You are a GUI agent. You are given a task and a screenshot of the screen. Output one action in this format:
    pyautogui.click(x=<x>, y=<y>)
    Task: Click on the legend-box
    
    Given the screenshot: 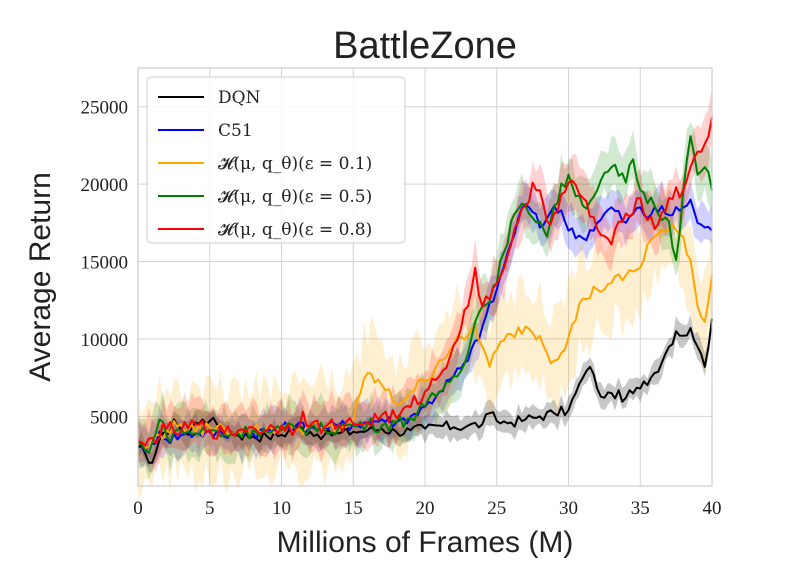 What is the action you would take?
    pyautogui.click(x=276, y=160)
    